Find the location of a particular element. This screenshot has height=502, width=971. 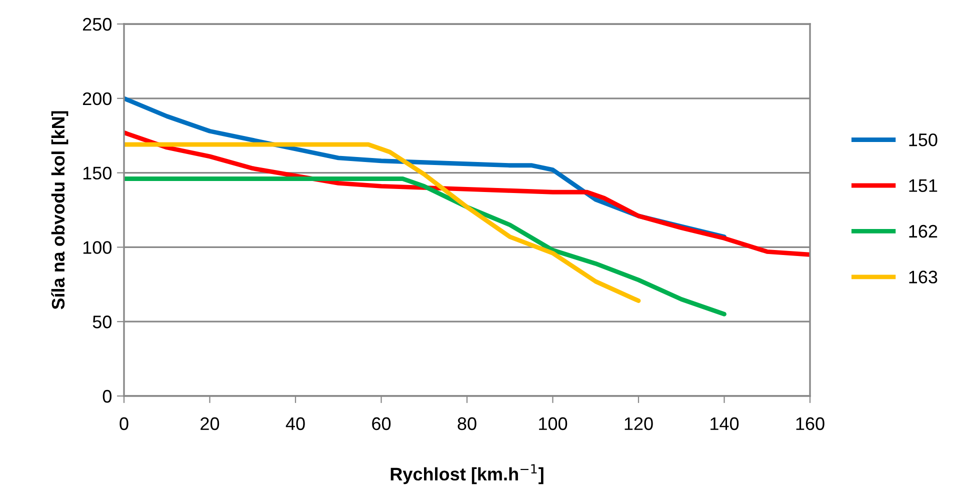

y-tick-label: 200 is located at coordinates (97, 99).